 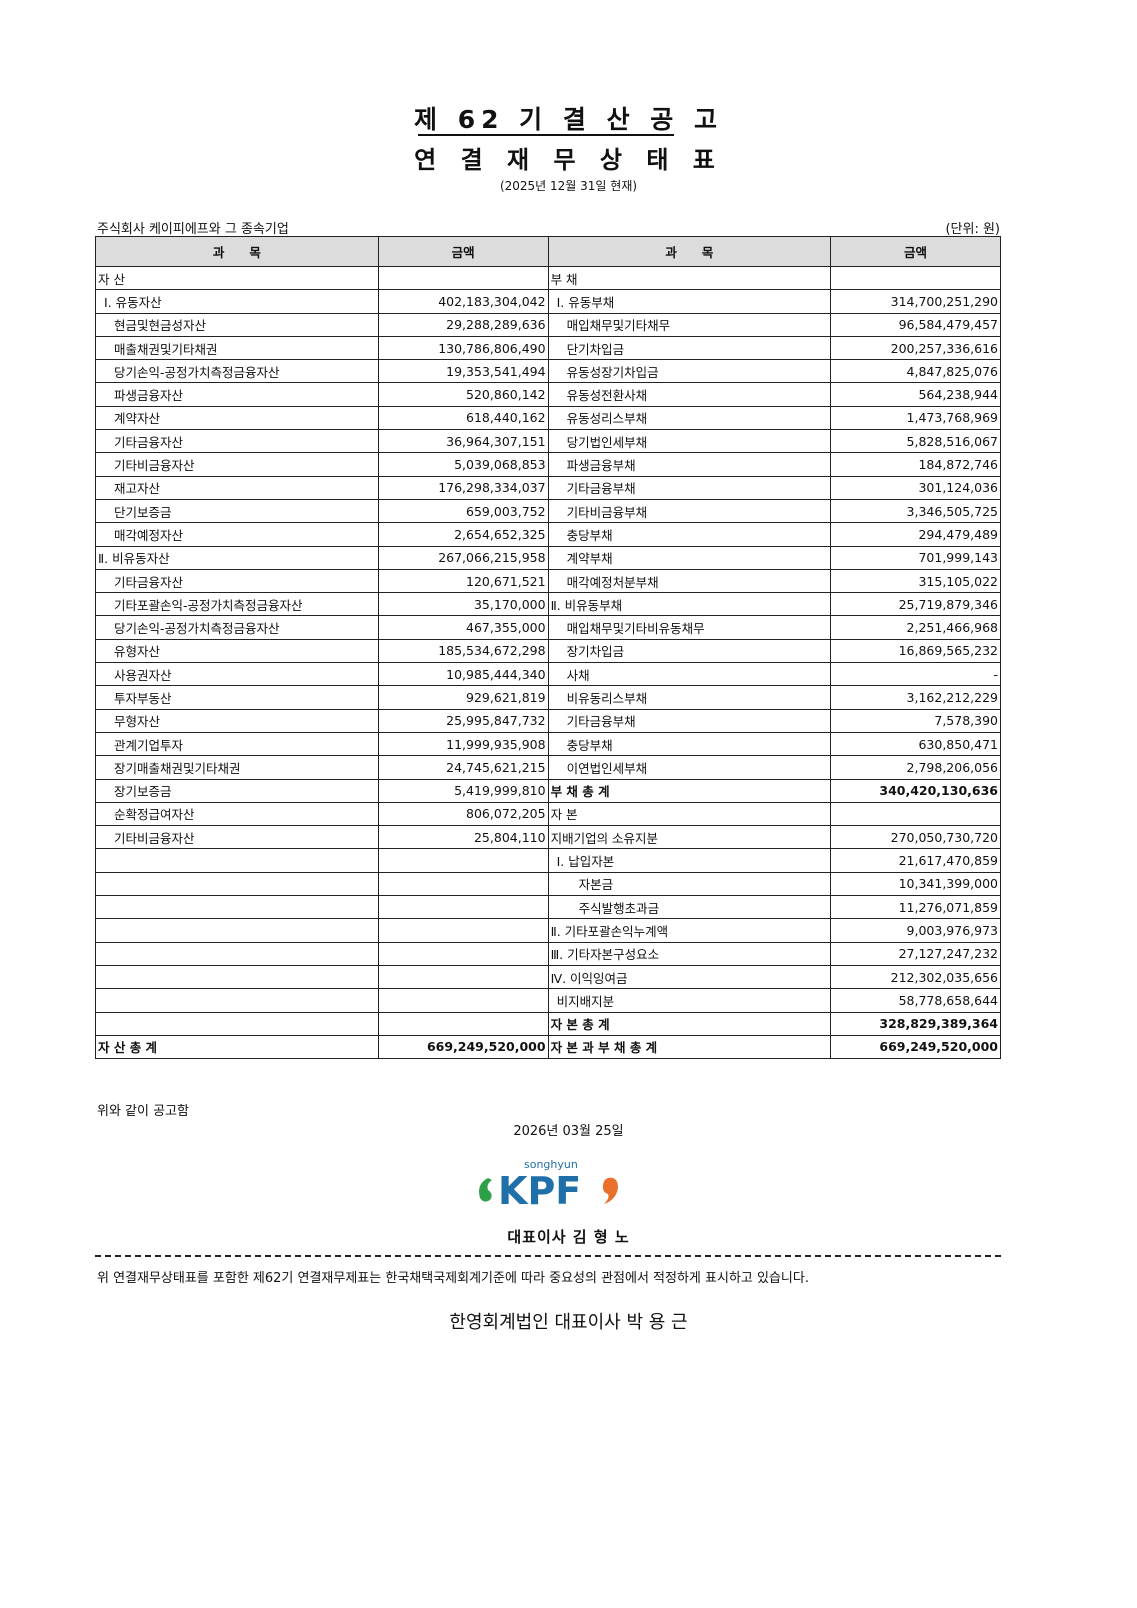 I want to click on svg-text: songhyun, so click(x=551, y=1164).